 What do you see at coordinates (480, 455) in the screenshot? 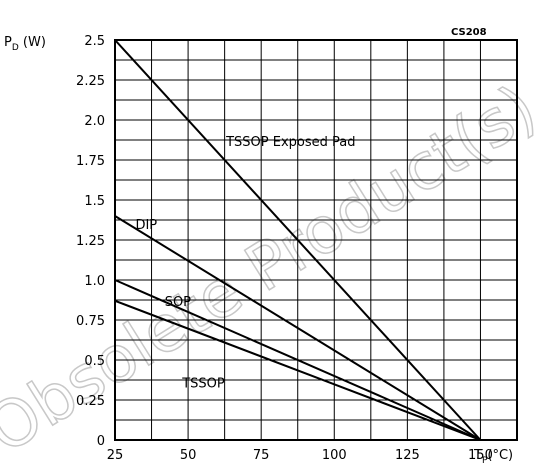
I see `x-tick-label: 150` at bounding box center [480, 455].